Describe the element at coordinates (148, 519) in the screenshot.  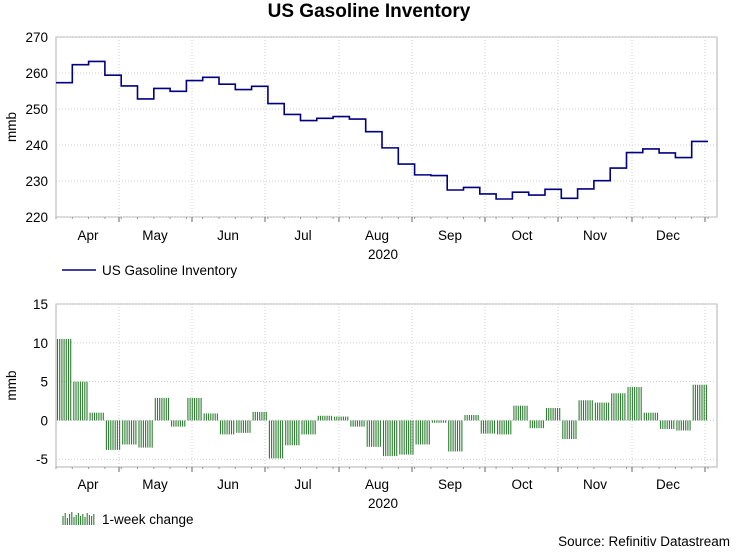
I see `legend-label: 1-week change` at that location.